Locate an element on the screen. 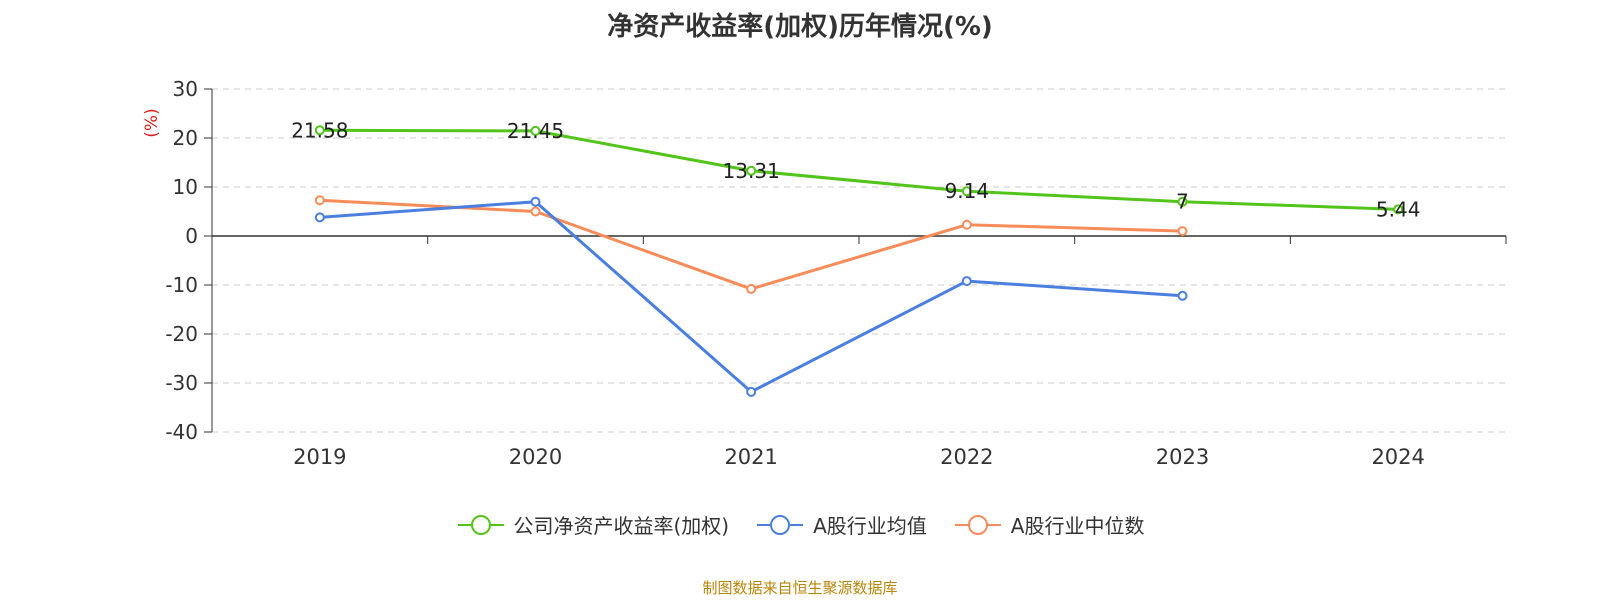 The width and height of the screenshot is (1600, 600). data-label: 9.14 is located at coordinates (967, 191).